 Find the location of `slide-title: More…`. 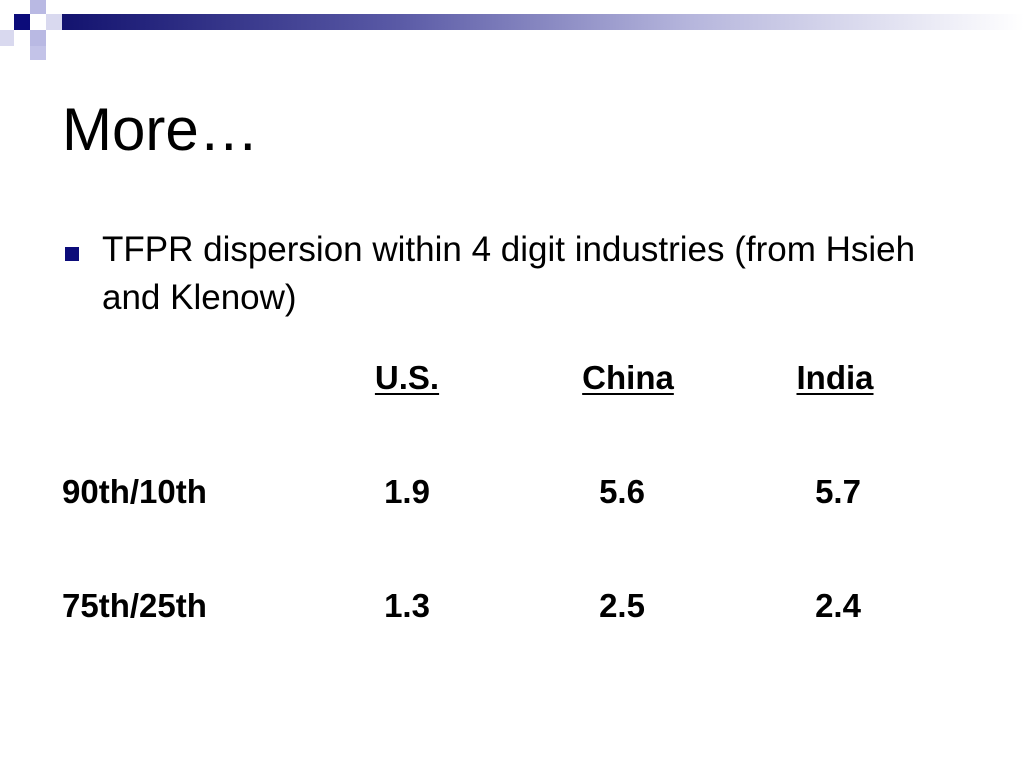

slide-title: More… is located at coordinates (160, 129).